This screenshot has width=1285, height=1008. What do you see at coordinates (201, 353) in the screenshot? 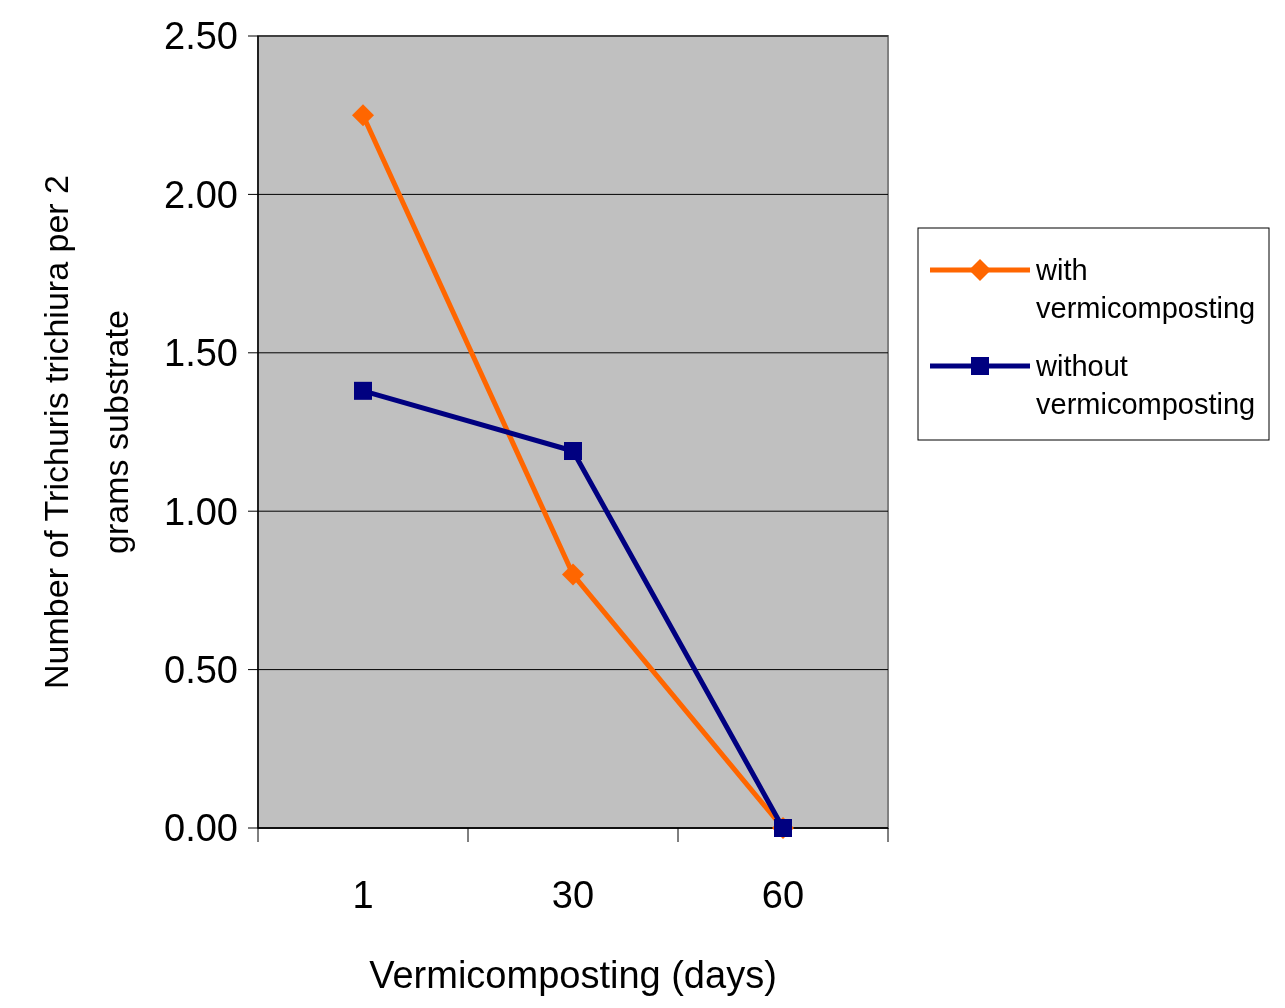
I see `y-tick-label: 1.50` at bounding box center [201, 353].